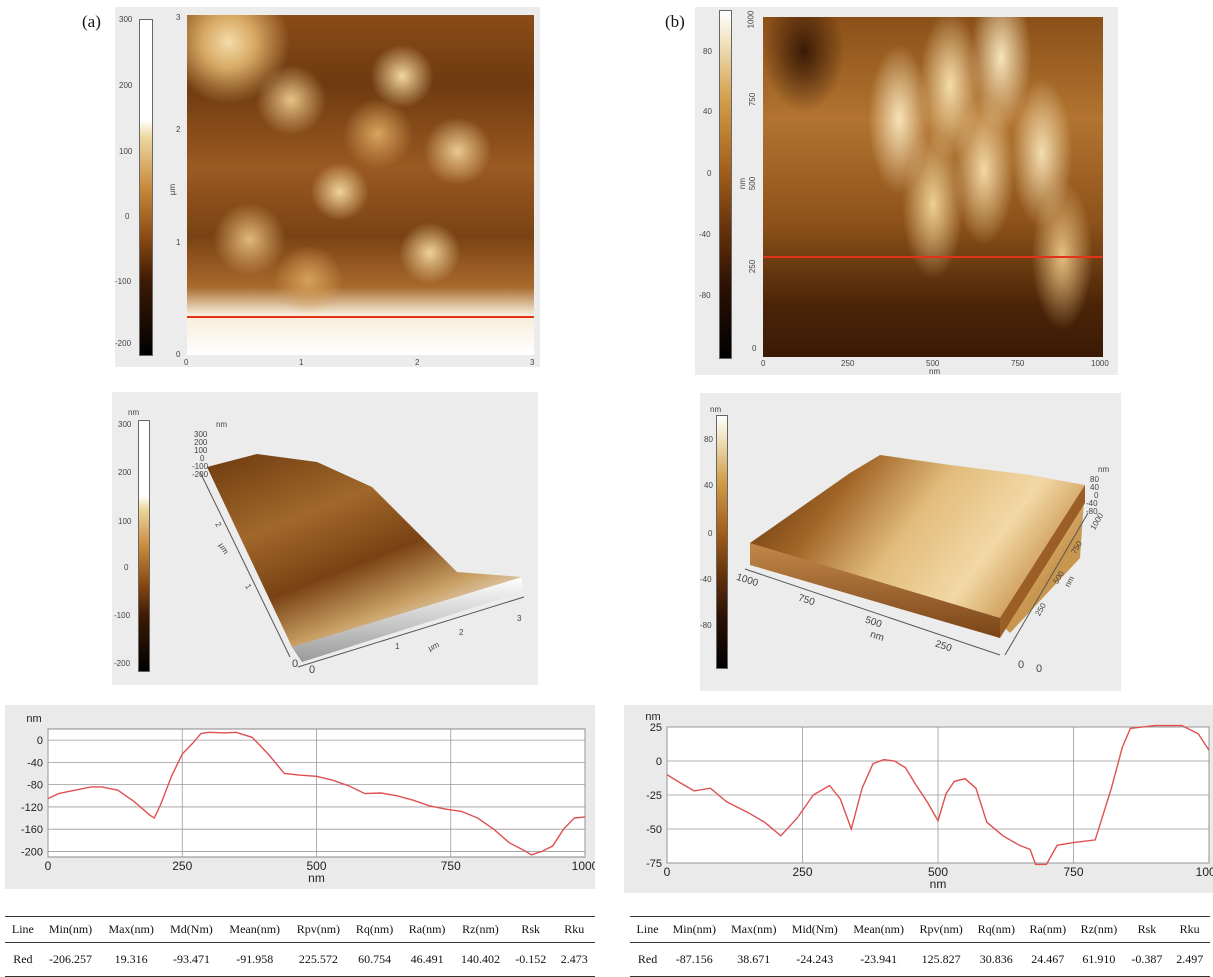 This screenshot has width=1213, height=977. Describe the element at coordinates (200, 466) in the screenshot. I see `z-tick: -100` at that location.